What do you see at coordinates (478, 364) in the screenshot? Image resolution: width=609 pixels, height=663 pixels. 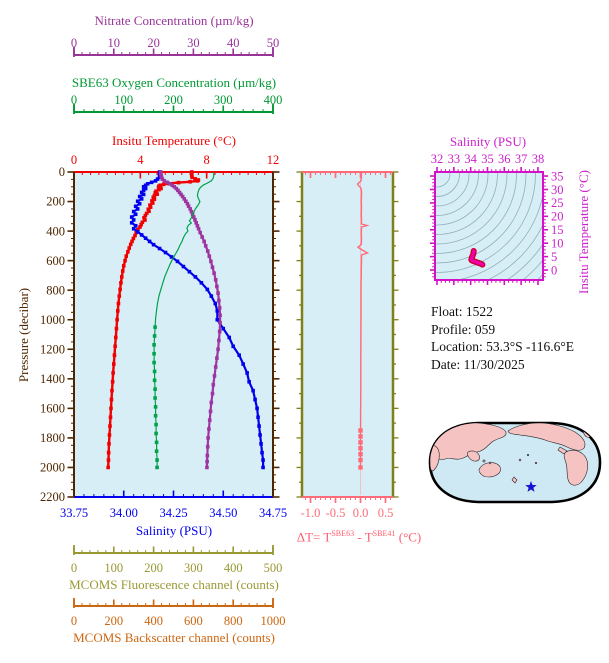 I see `date-line: Date: 11/30/2025` at bounding box center [478, 364].